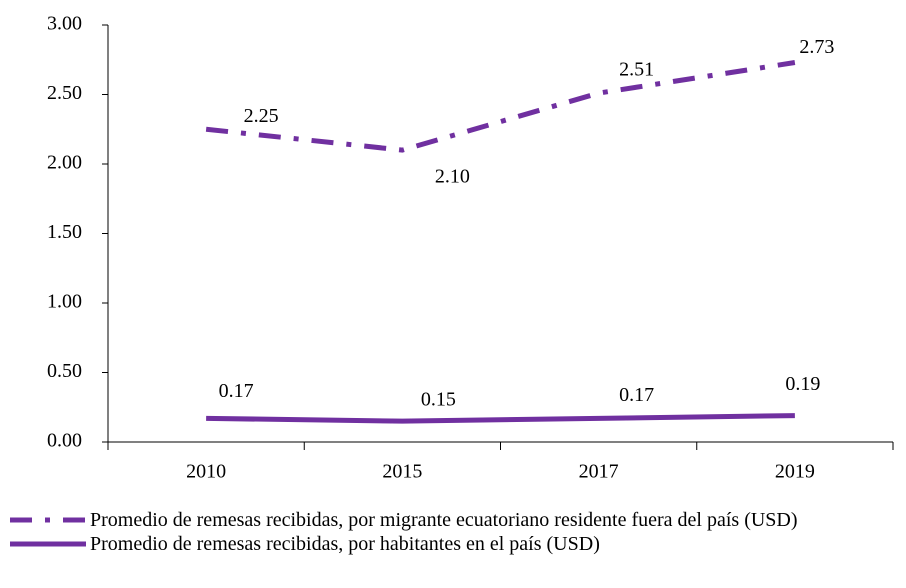 The width and height of the screenshot is (906, 588). I want to click on data-label: 2.73, so click(816, 47).